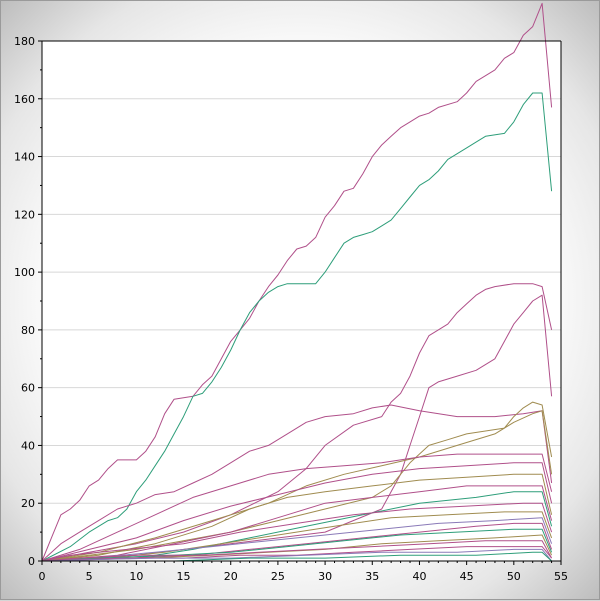  What do you see at coordinates (42, 576) in the screenshot?
I see `x-tick-label-0: 0` at bounding box center [42, 576].